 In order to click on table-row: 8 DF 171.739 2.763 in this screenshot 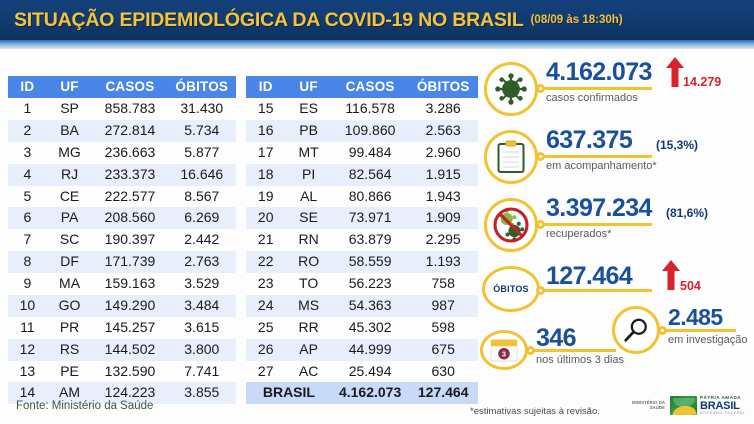, I will do `click(122, 262)`.